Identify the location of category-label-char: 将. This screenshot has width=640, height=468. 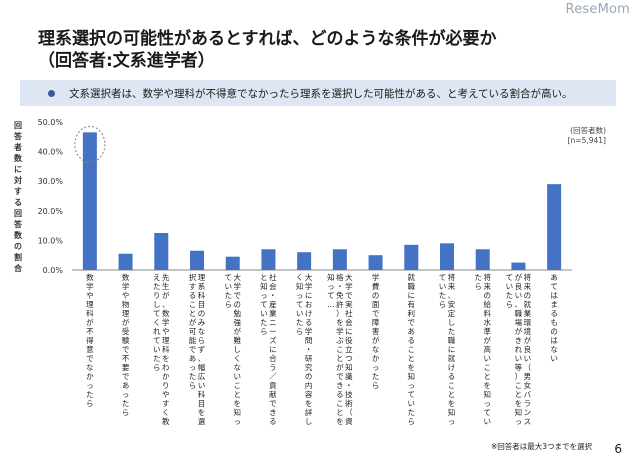
(528, 277).